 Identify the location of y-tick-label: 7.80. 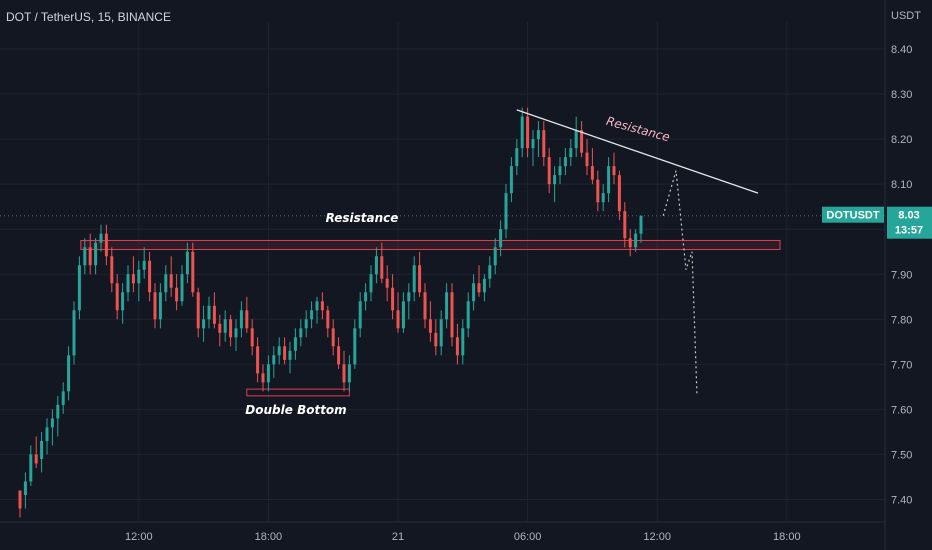
(901, 320).